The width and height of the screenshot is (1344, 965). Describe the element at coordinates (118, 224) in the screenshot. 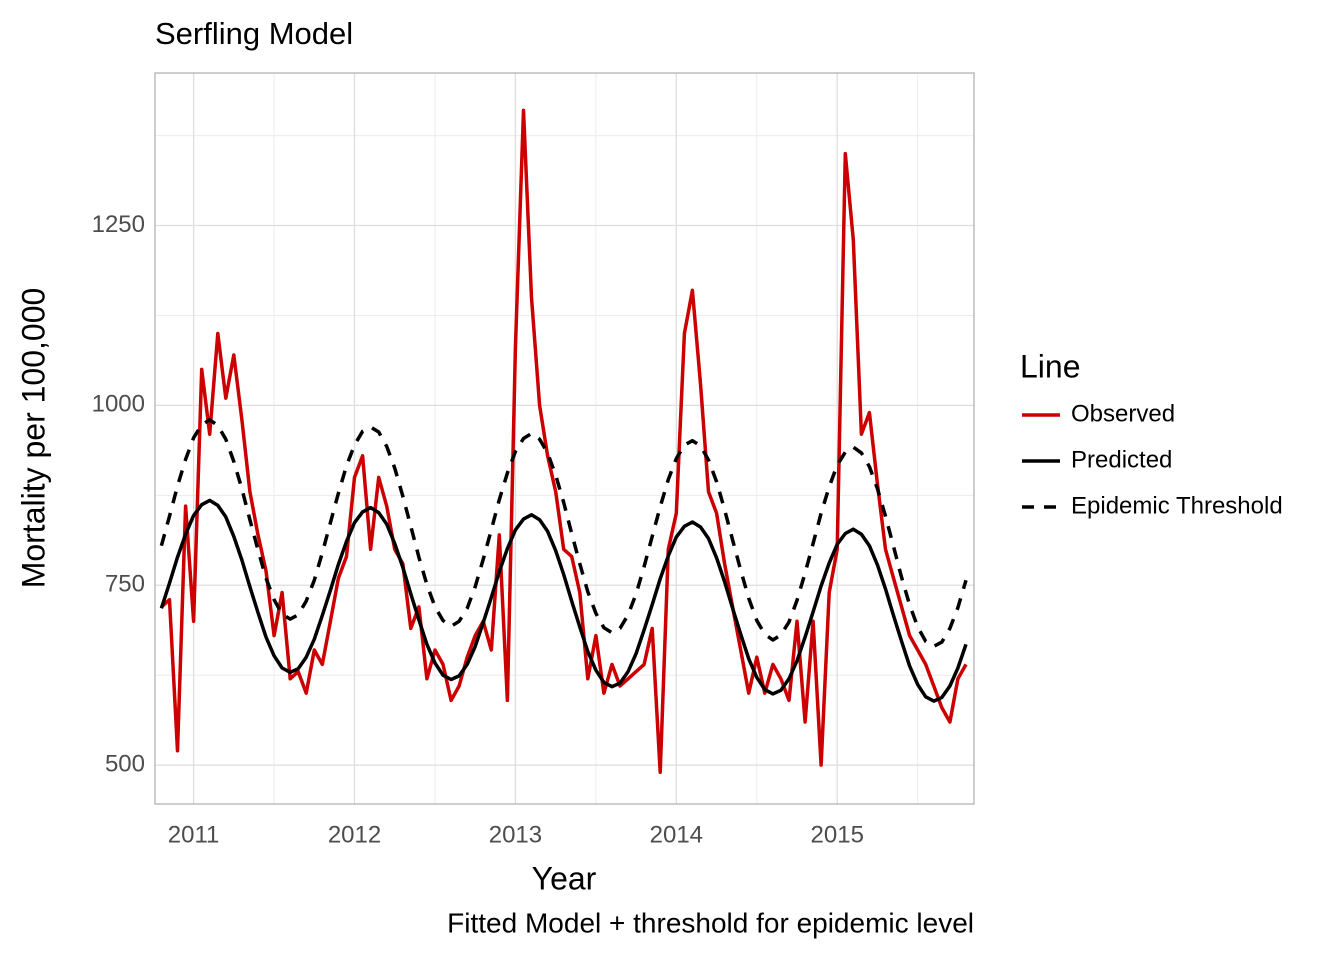

I see `y-tick-label: 1250` at that location.